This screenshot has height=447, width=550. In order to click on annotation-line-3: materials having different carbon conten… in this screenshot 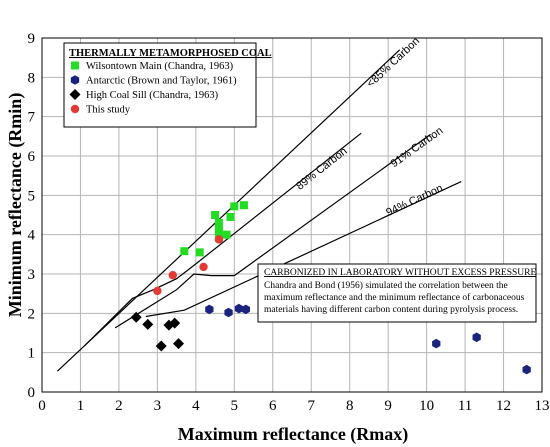, I will do `click(391, 309)`.